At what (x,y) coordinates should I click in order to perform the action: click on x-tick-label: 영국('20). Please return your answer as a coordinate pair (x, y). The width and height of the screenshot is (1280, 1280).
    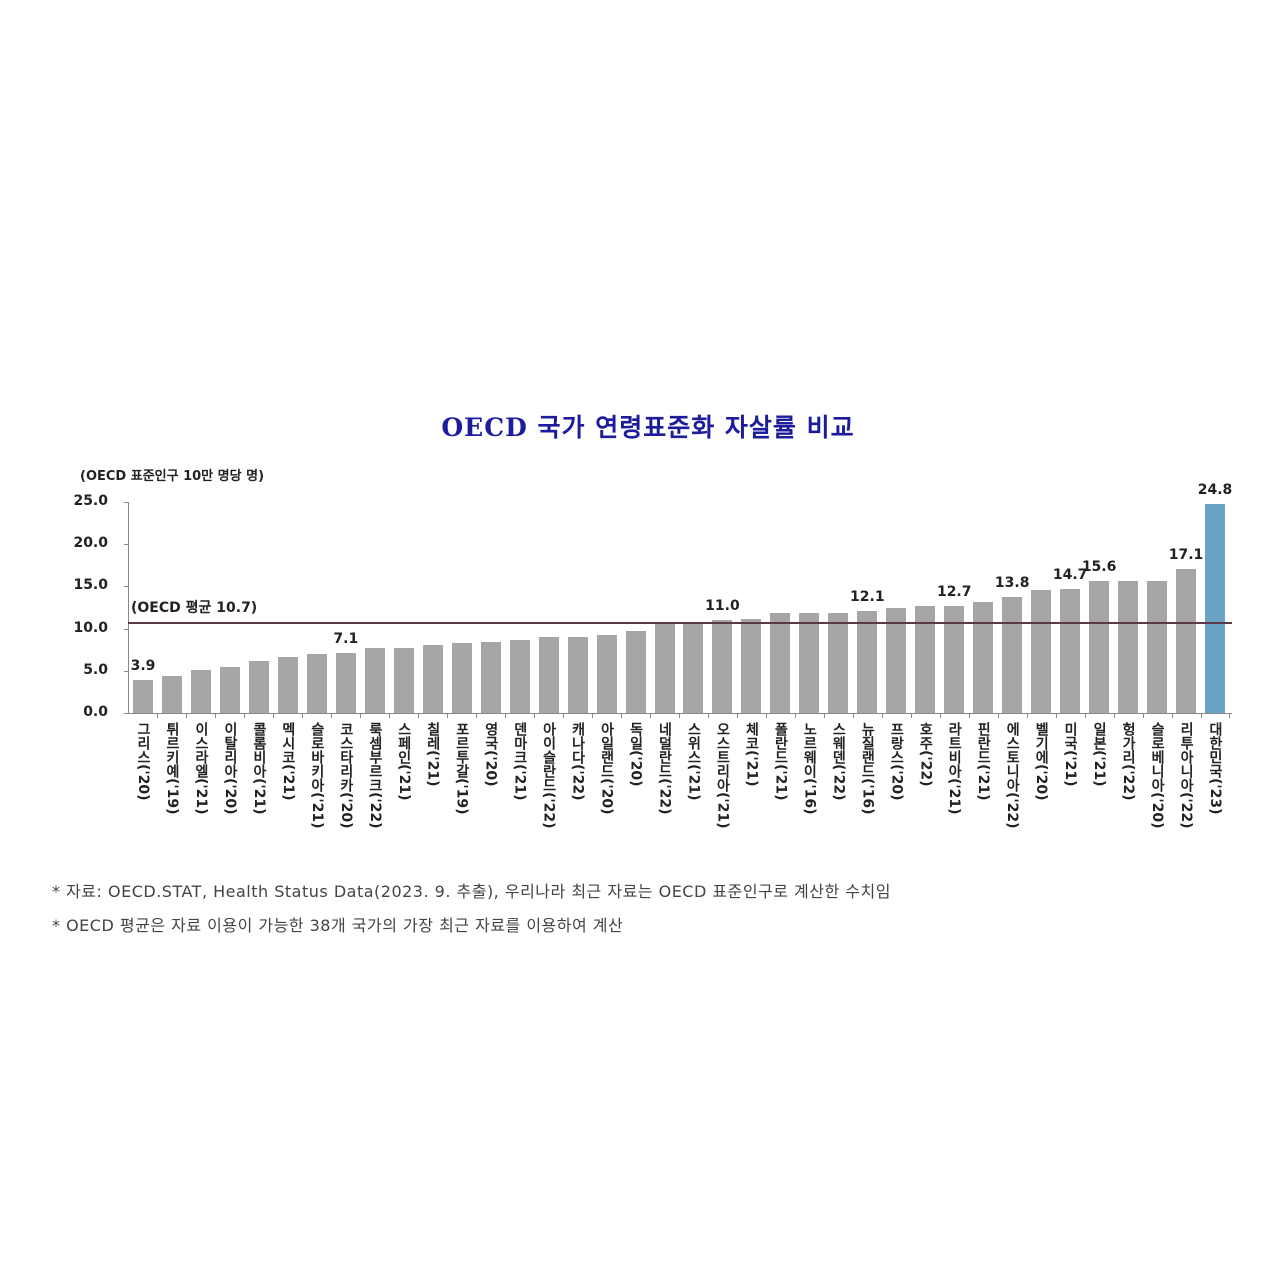
    Looking at the image, I should click on (490, 754).